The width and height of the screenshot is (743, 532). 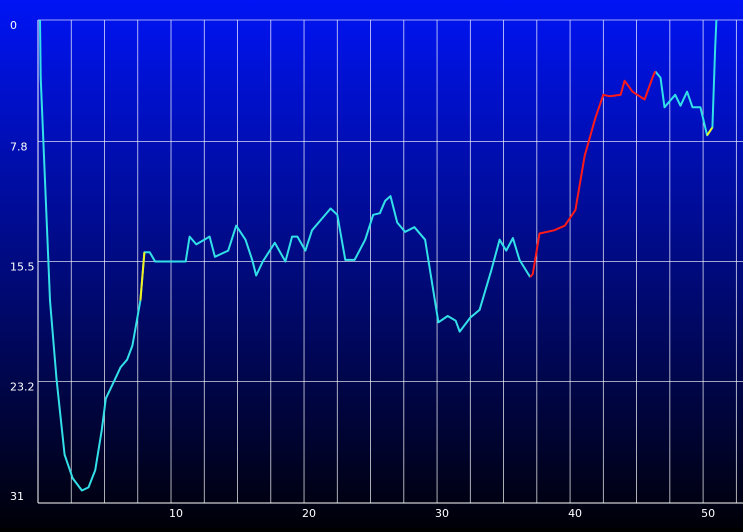 What do you see at coordinates (13, 25) in the screenshot?
I see `y-tick-label: 0` at bounding box center [13, 25].